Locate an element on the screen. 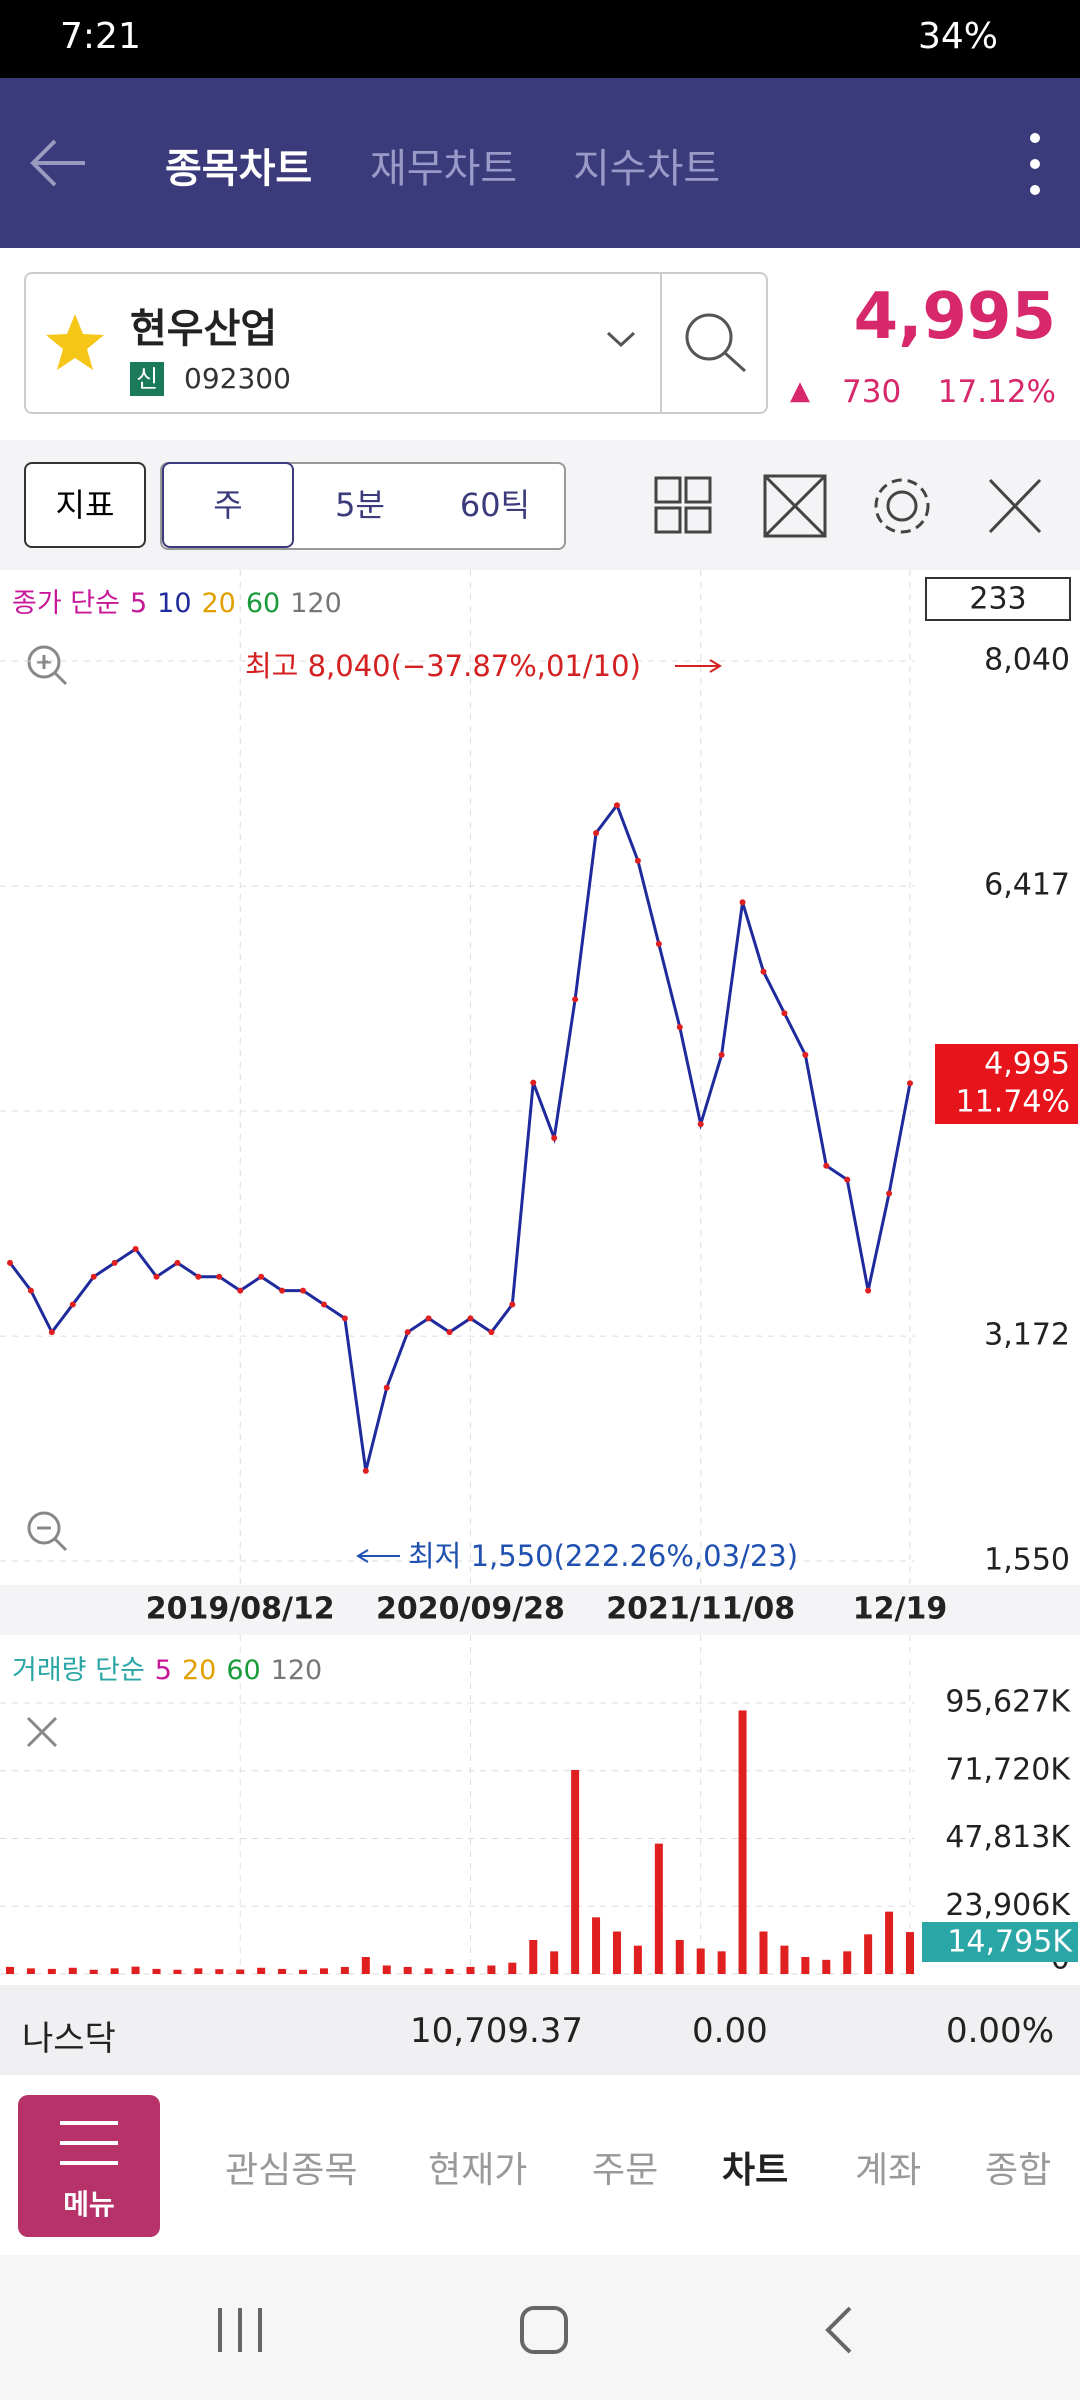  last-volume: 14,795K is located at coordinates (1010, 1942).